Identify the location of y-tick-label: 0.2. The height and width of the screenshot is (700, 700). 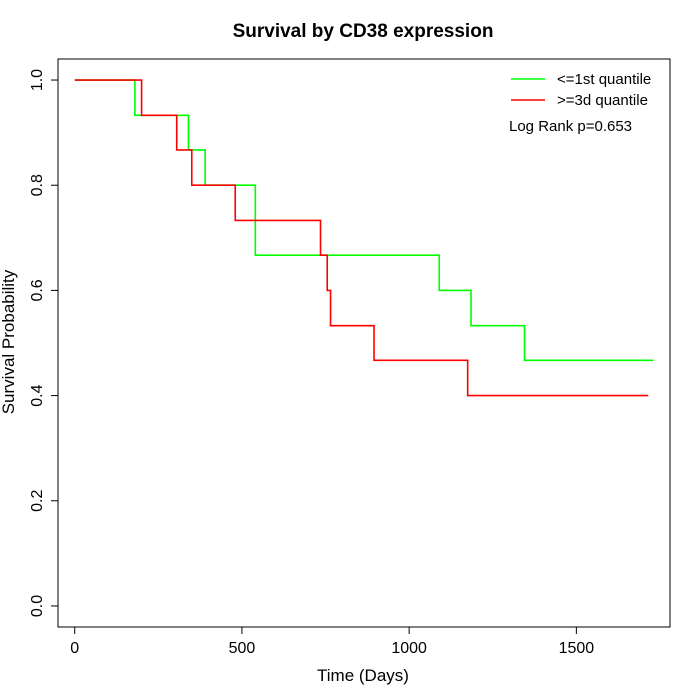
(37, 501).